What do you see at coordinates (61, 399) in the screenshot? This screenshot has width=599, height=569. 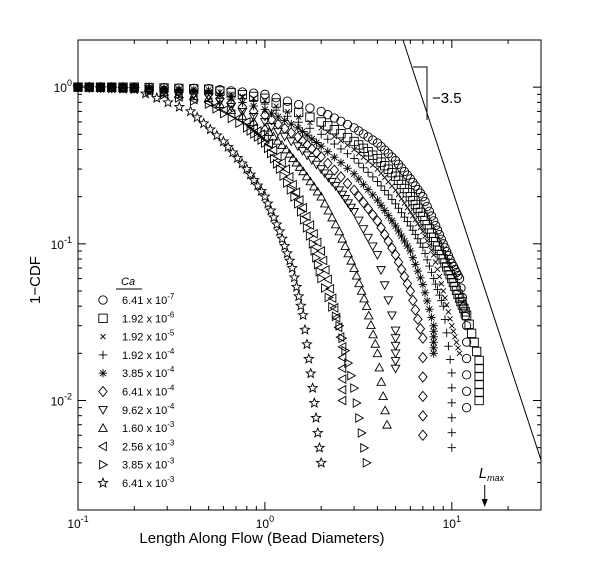 I see `y-tick-label: 10-2` at bounding box center [61, 399].